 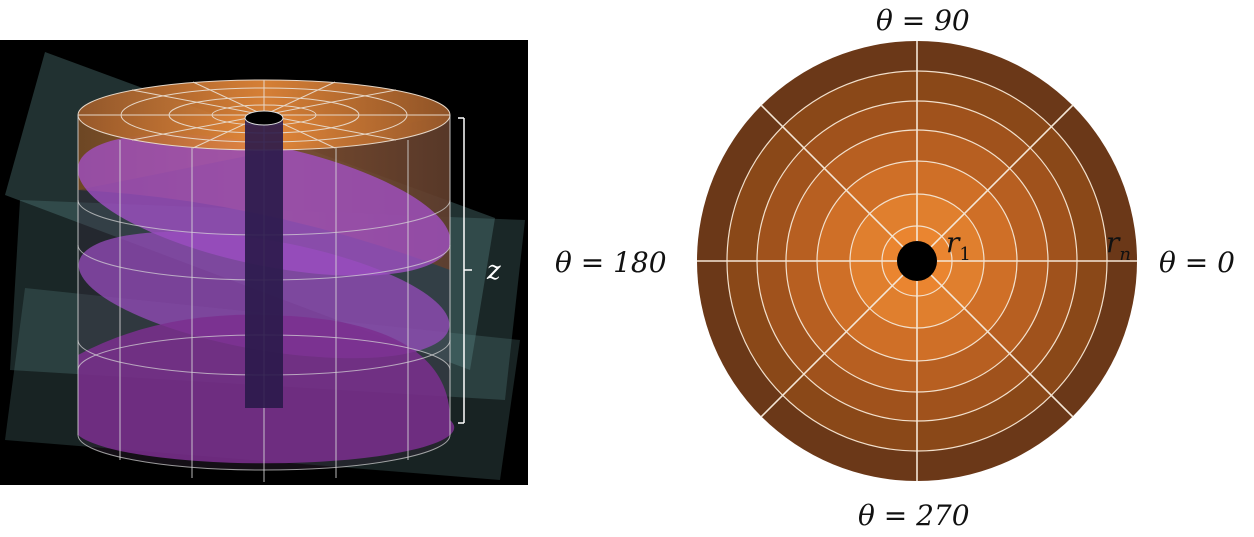 I want to click on core-top-hole, so click(x=264, y=118).